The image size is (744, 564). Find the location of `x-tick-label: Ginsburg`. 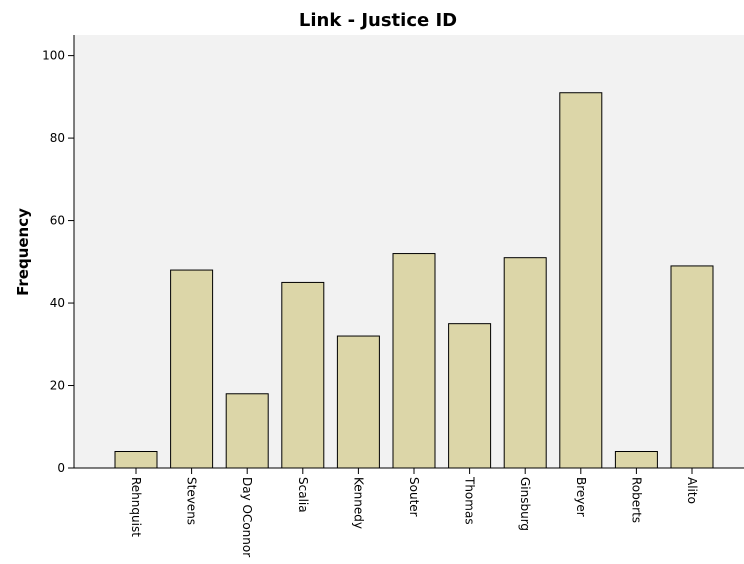

x-tick-label: Ginsburg is located at coordinates (525, 504).